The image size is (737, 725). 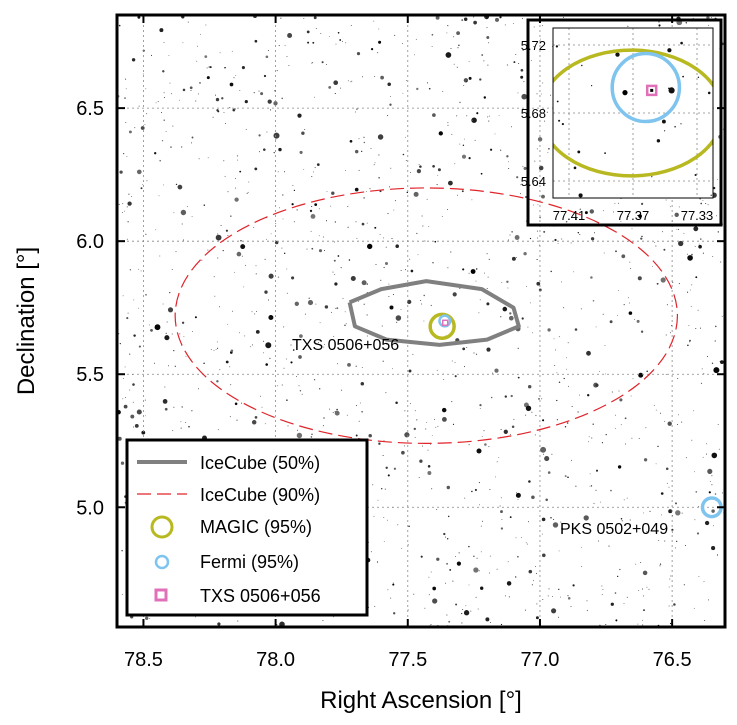 What do you see at coordinates (260, 596) in the screenshot?
I see `legend-label-txs: TXS 0506+056` at bounding box center [260, 596].